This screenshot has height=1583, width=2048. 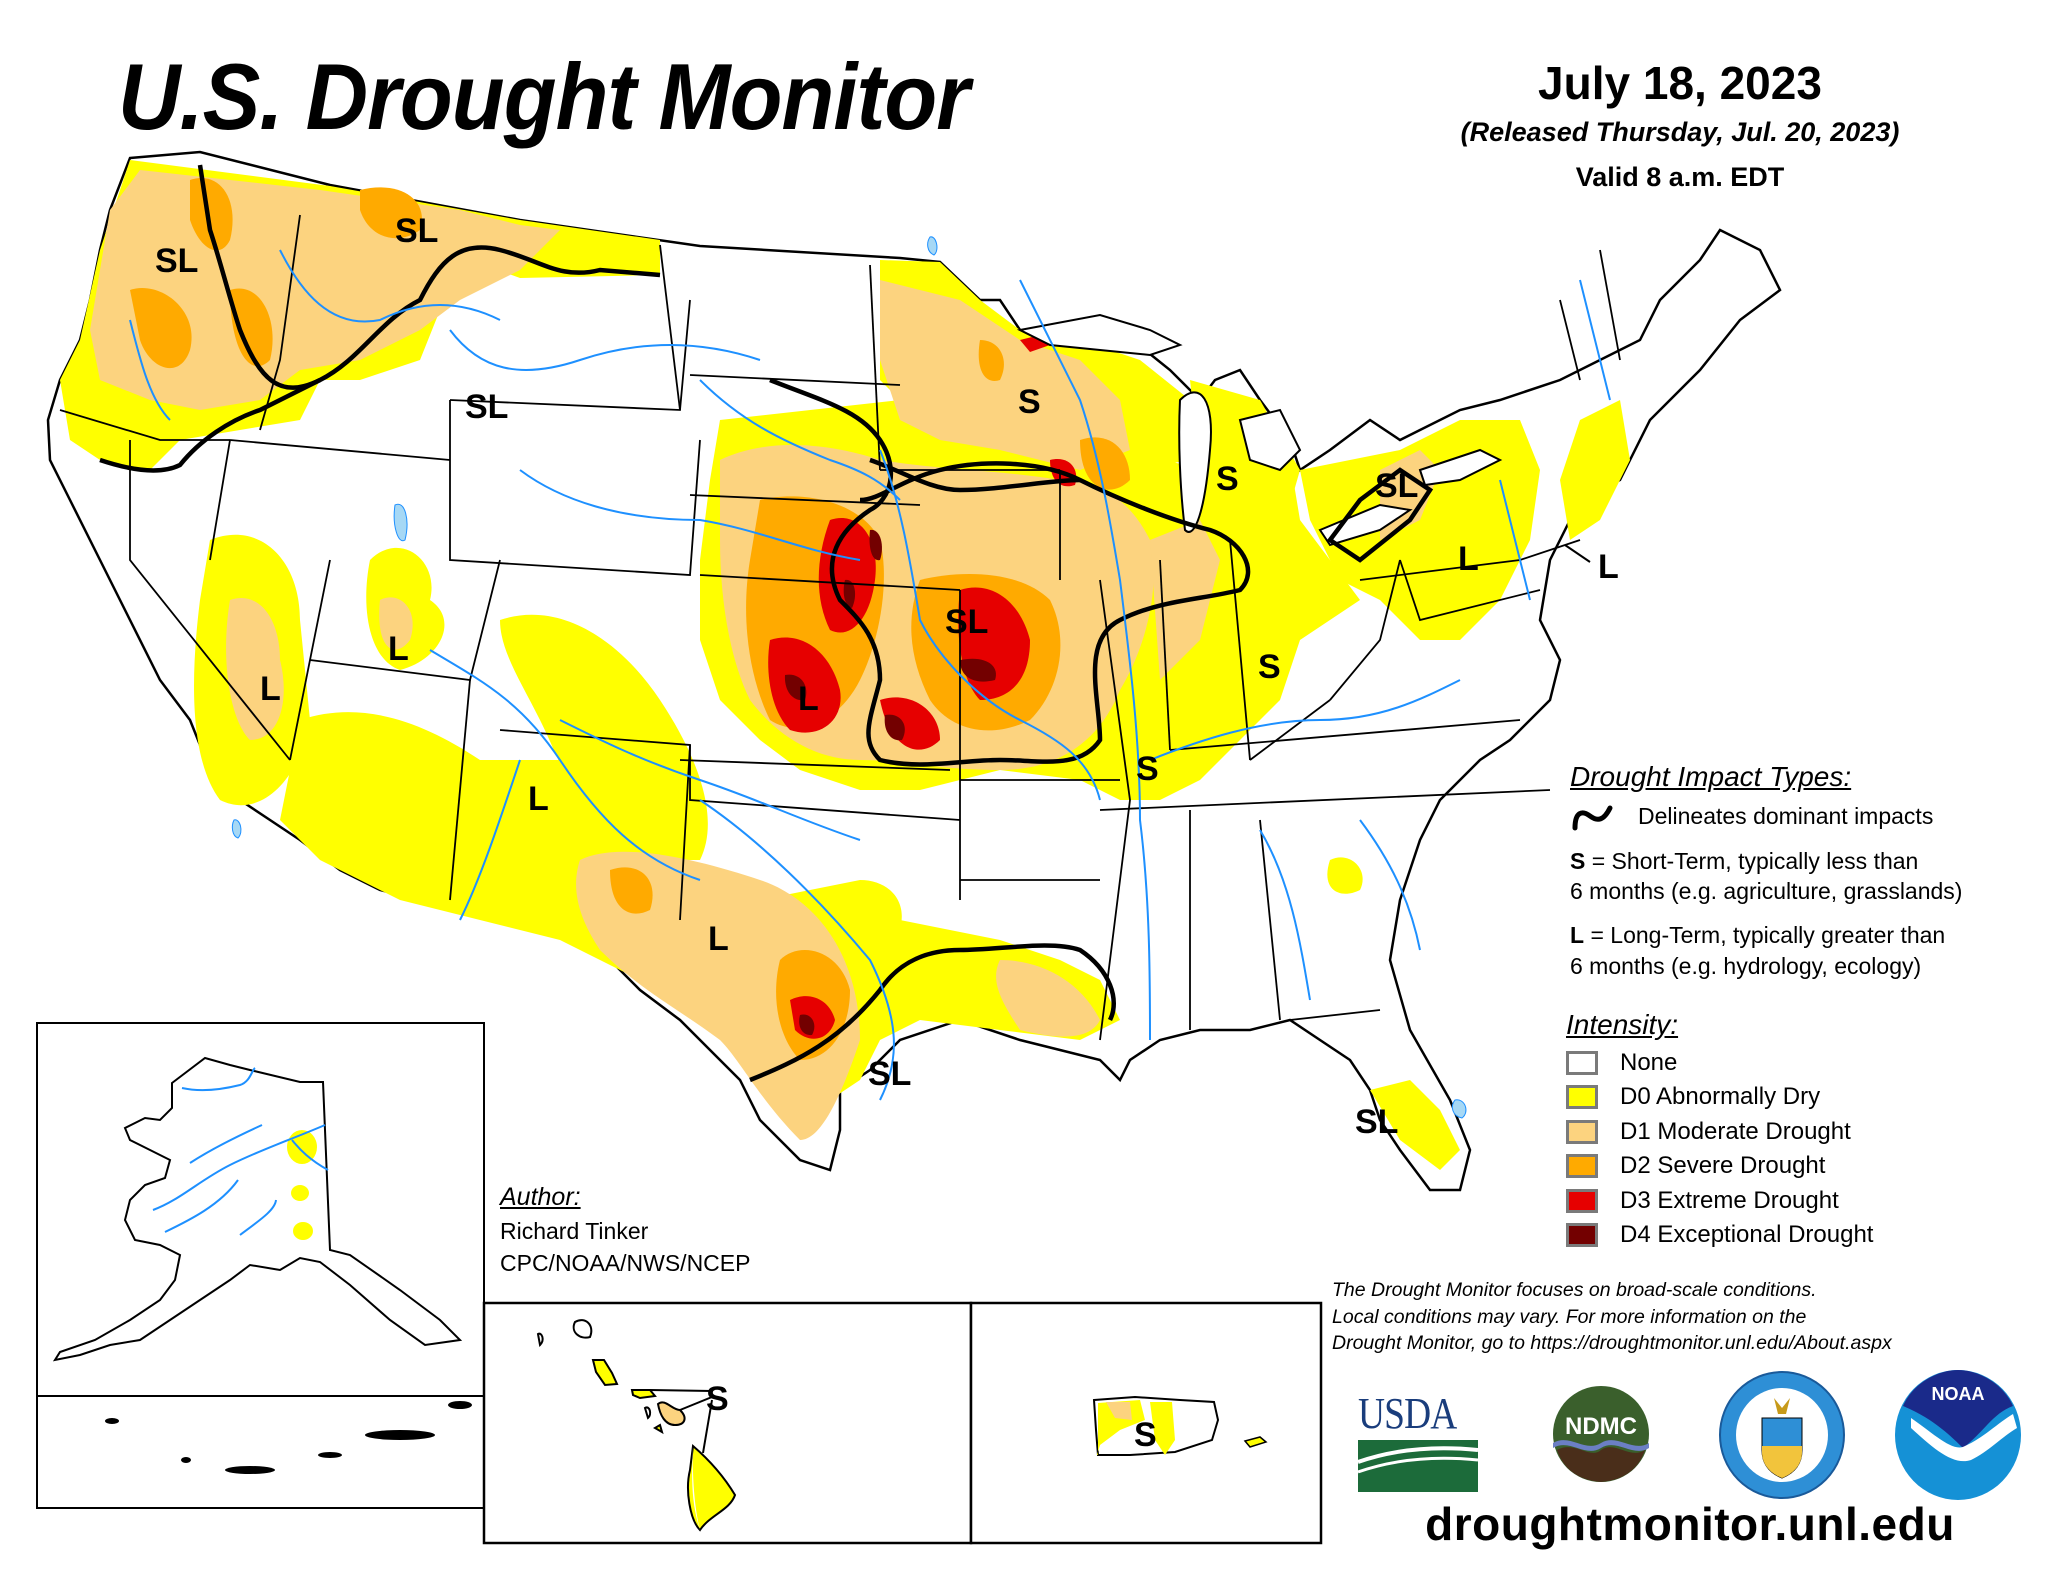 What do you see at coordinates (1720, 1097) in the screenshot?
I see `legend-label: D0 Abnormally Dry` at bounding box center [1720, 1097].